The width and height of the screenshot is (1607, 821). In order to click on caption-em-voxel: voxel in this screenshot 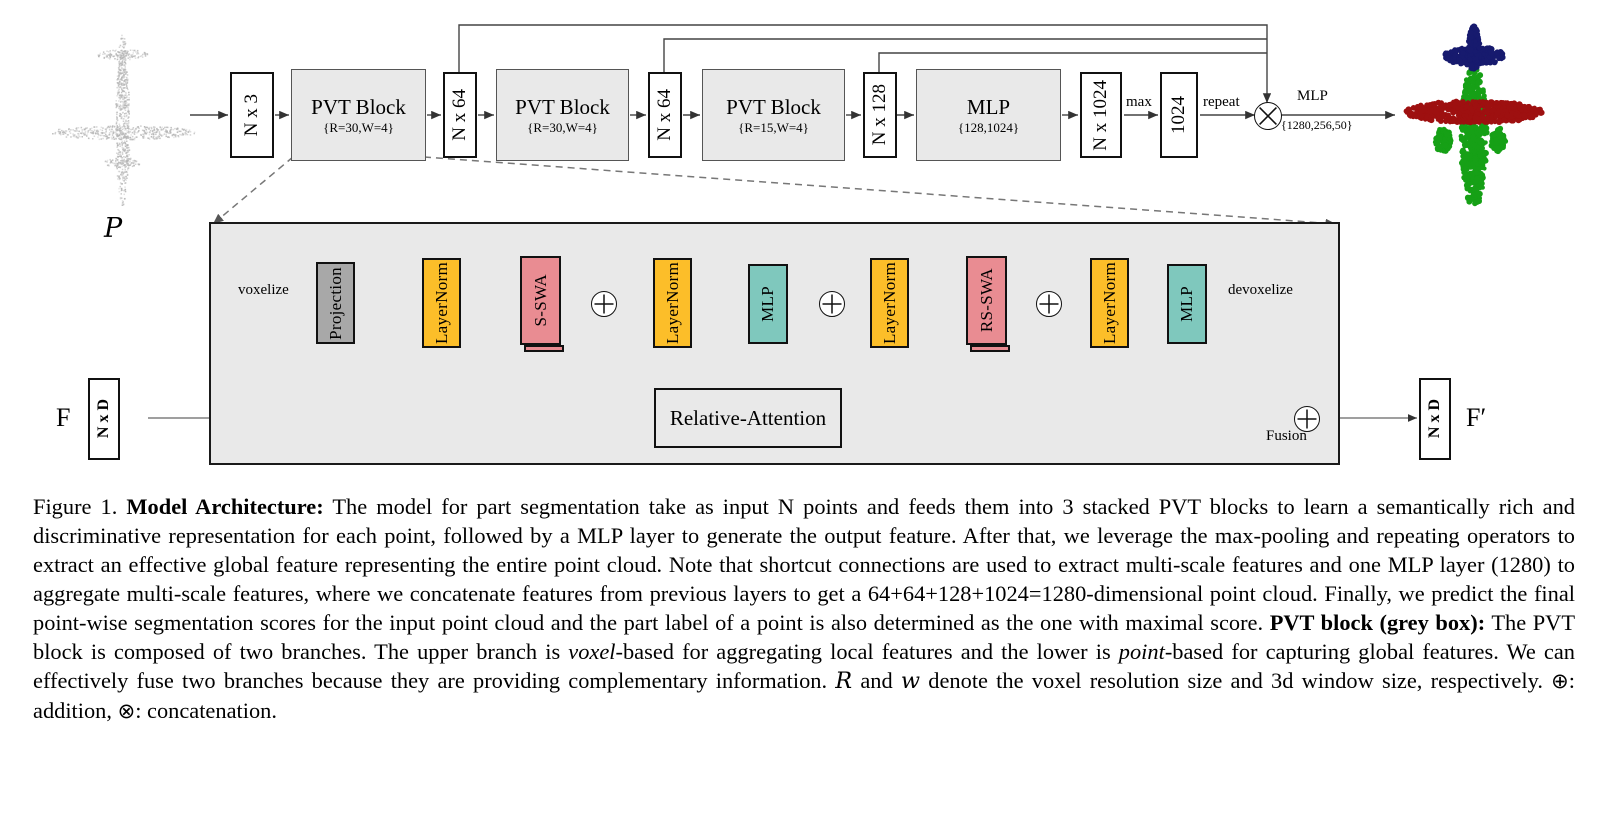, I will do `click(592, 652)`.